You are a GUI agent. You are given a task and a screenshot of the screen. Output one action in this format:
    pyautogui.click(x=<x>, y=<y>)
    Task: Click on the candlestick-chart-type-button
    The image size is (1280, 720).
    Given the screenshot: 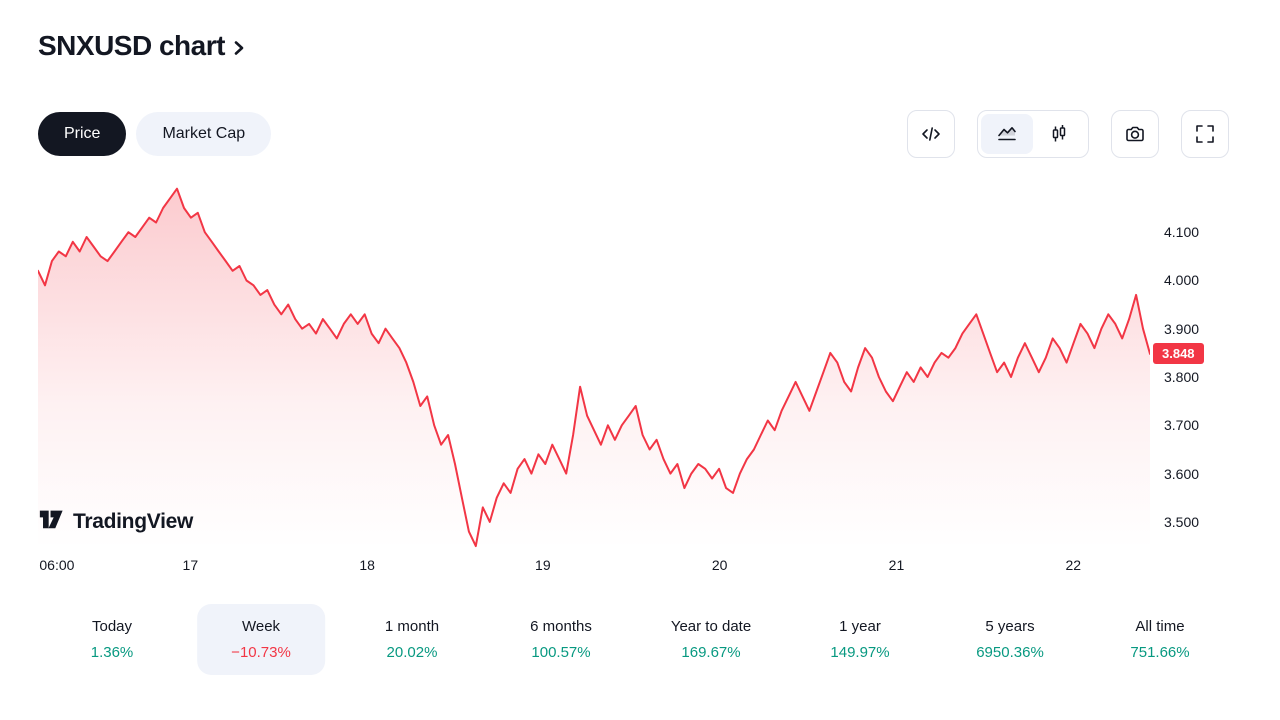 What is the action you would take?
    pyautogui.click(x=1059, y=134)
    